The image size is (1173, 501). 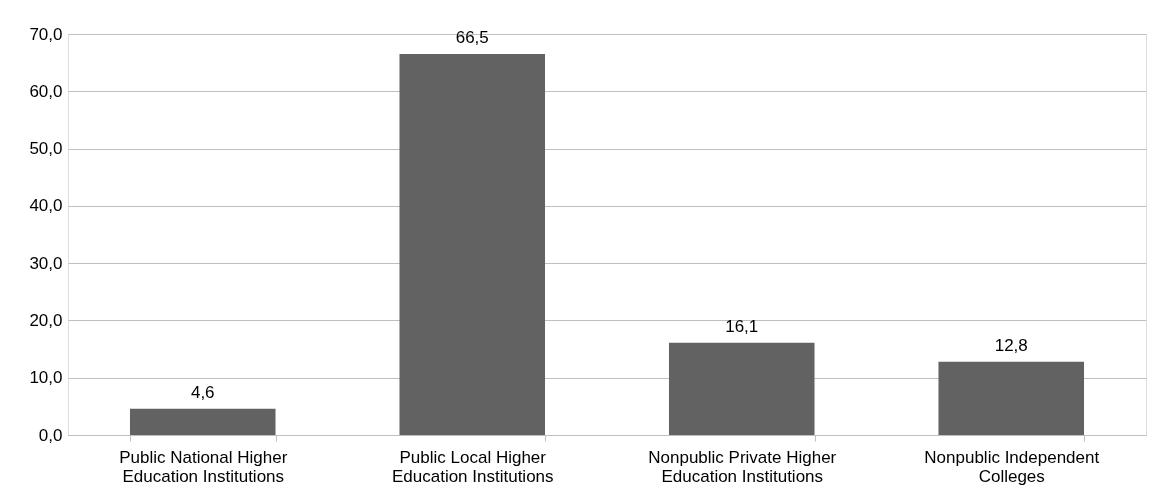 What do you see at coordinates (50, 435) in the screenshot?
I see `y-tick-label: 0,0` at bounding box center [50, 435].